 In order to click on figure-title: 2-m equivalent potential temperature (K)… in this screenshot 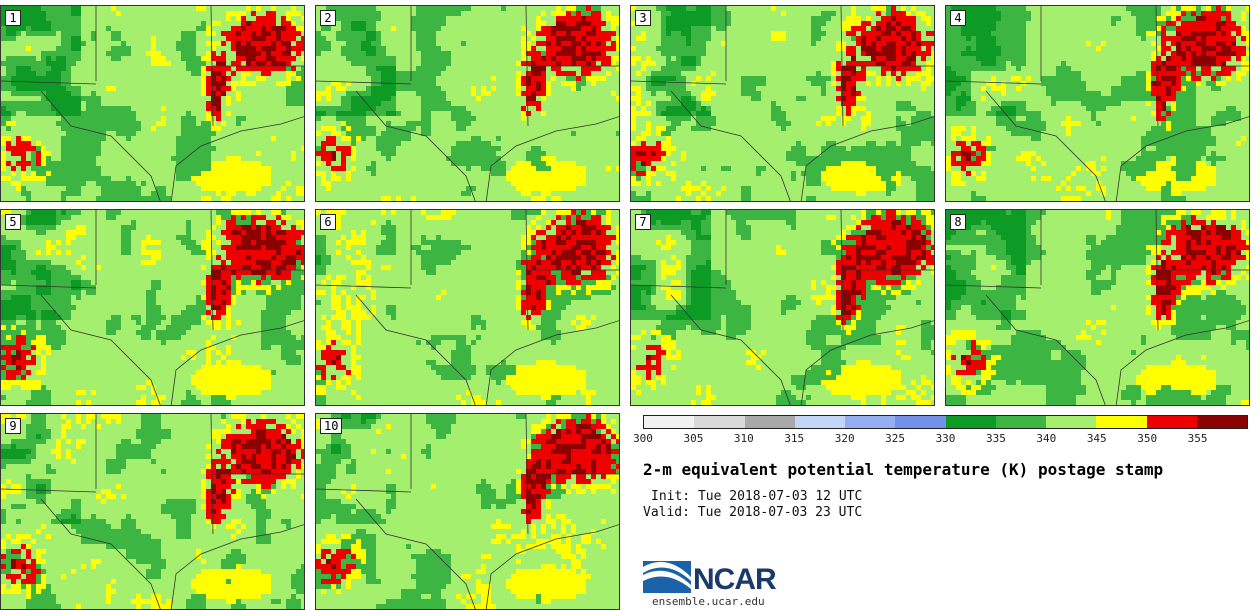, I will do `click(903, 469)`.